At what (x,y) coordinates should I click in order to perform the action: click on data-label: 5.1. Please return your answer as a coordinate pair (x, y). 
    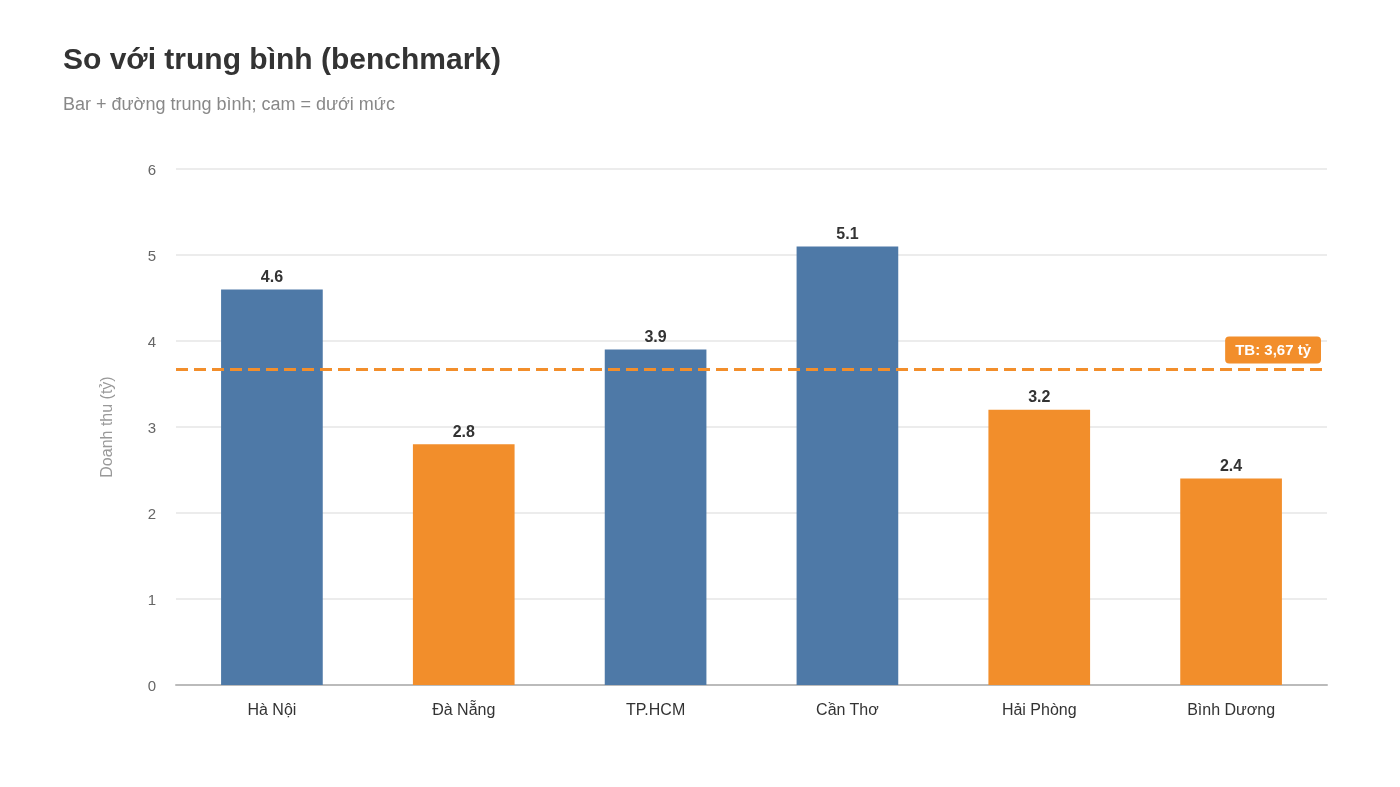
    Looking at the image, I should click on (847, 233).